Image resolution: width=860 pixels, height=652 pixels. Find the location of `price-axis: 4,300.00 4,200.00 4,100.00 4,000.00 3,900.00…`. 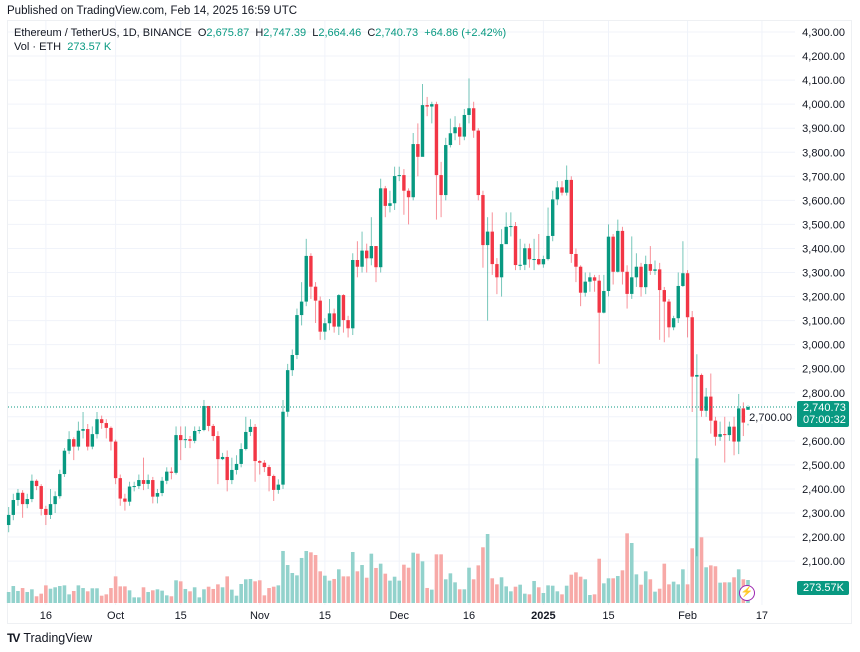

price-axis: 4,300.00 4,200.00 4,100.00 4,000.00 3,900.00… is located at coordinates (795, 297).